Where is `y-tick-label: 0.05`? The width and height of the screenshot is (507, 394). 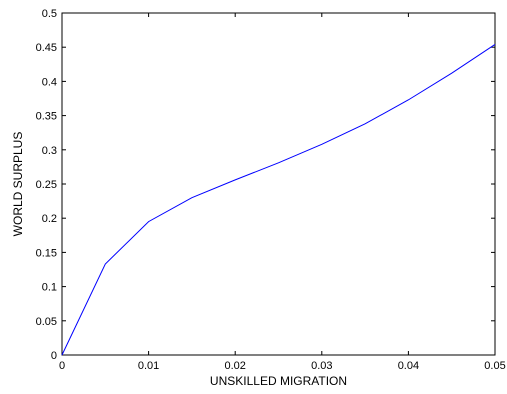
y-tick-label: 0.05 is located at coordinates (46, 322).